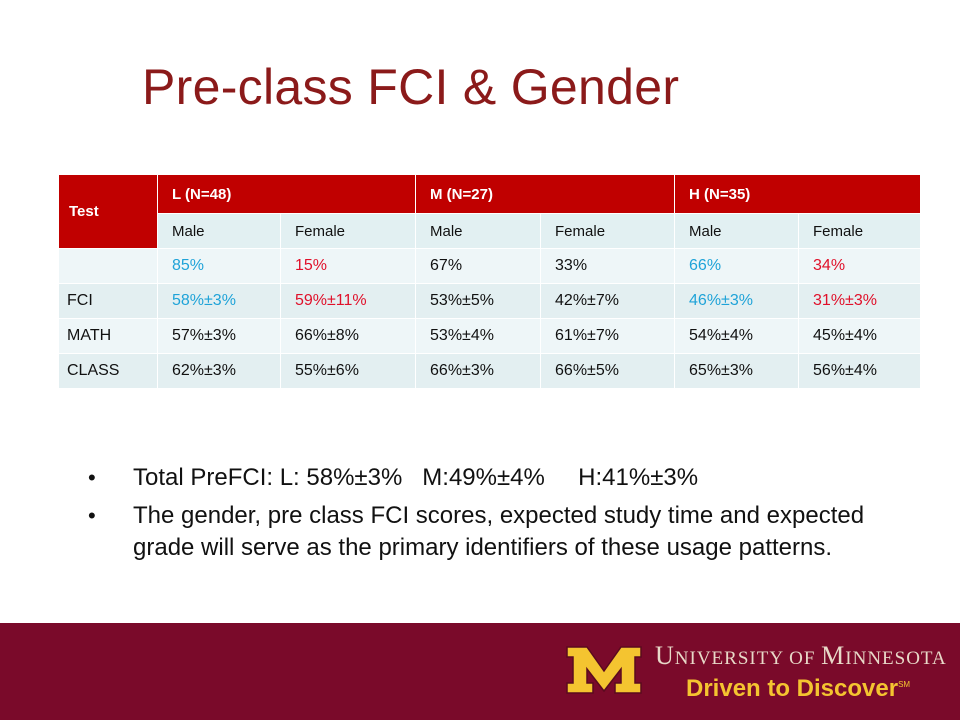 The height and width of the screenshot is (720, 960). Describe the element at coordinates (860, 336) in the screenshot. I see `table-cell: 45%±4%` at that location.